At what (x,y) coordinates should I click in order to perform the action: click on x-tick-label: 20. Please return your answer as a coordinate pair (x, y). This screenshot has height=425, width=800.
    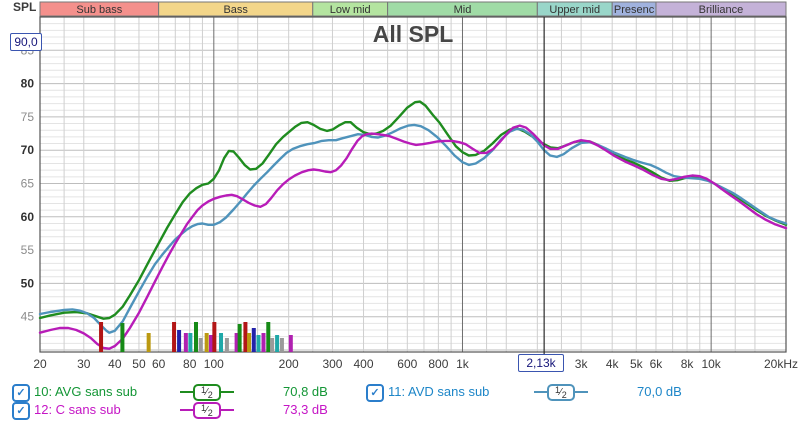
    Looking at the image, I should click on (40, 364).